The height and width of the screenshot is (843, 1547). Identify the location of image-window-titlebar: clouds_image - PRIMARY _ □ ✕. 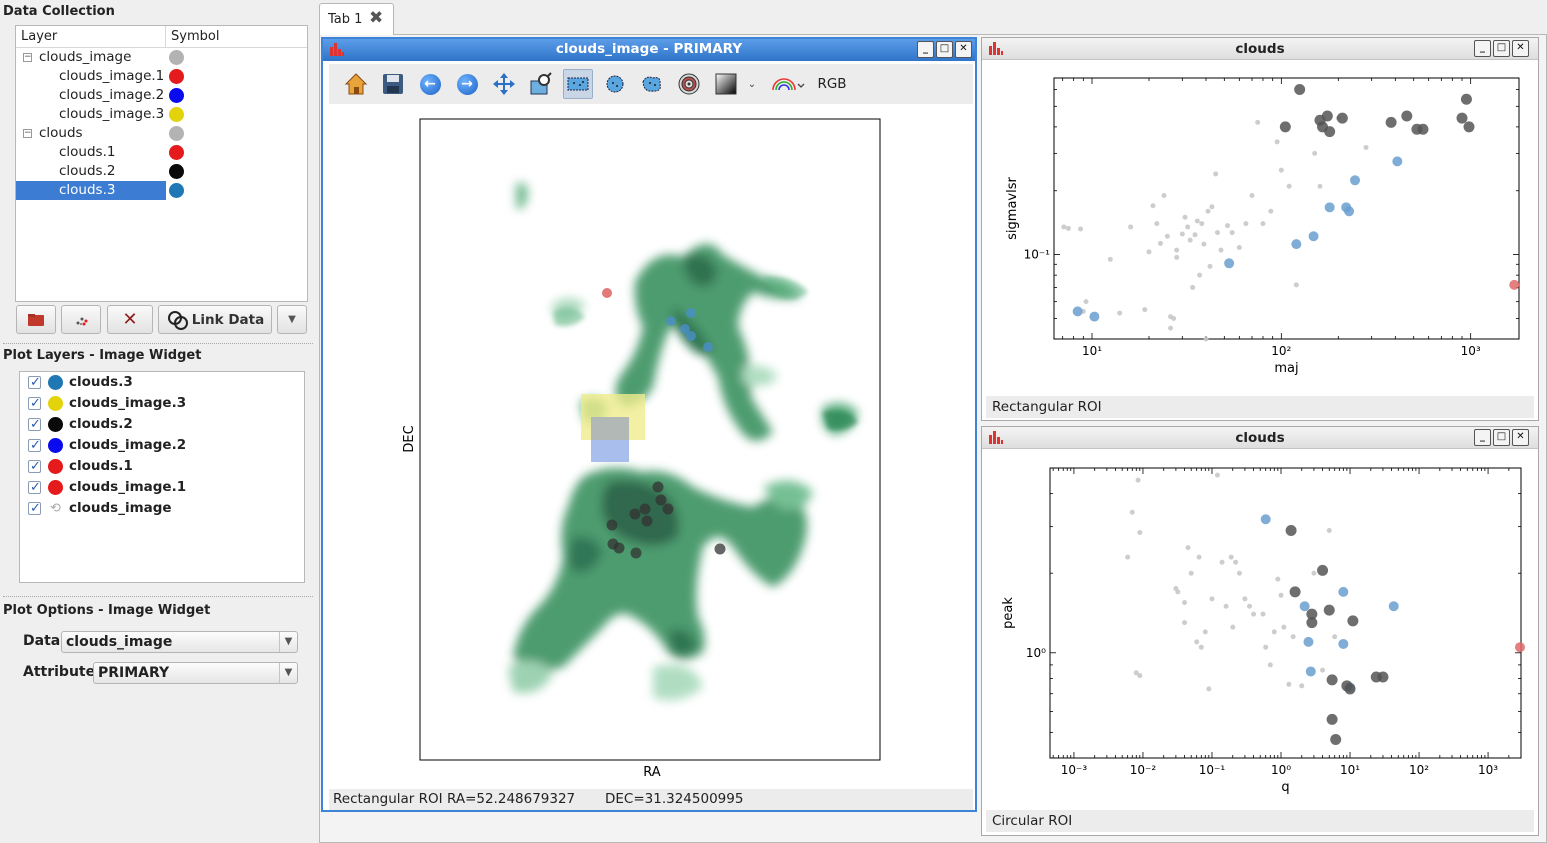
(649, 50).